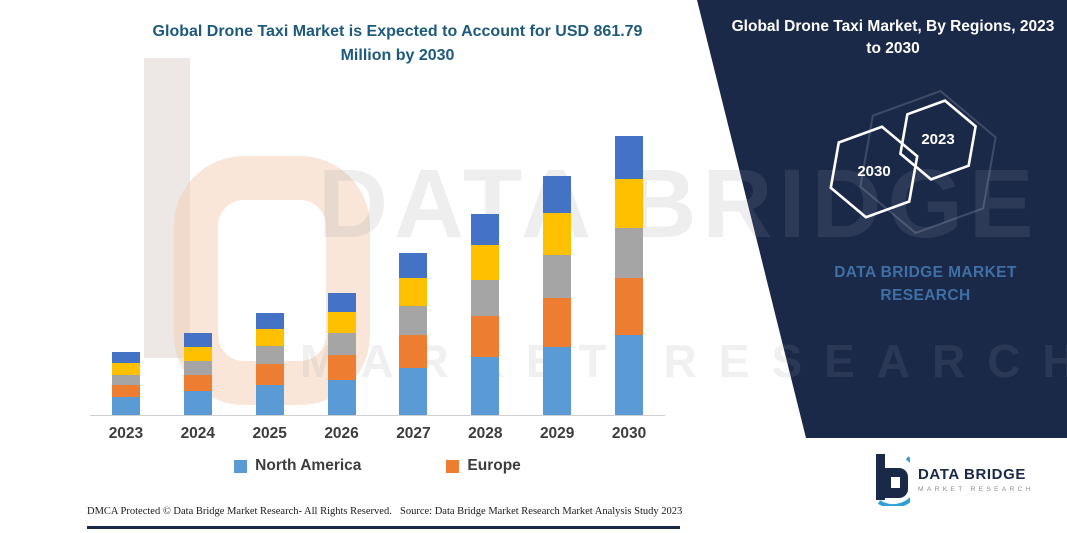 The width and height of the screenshot is (1067, 533). What do you see at coordinates (557, 433) in the screenshot?
I see `x-axis-label-2029: 2029` at bounding box center [557, 433].